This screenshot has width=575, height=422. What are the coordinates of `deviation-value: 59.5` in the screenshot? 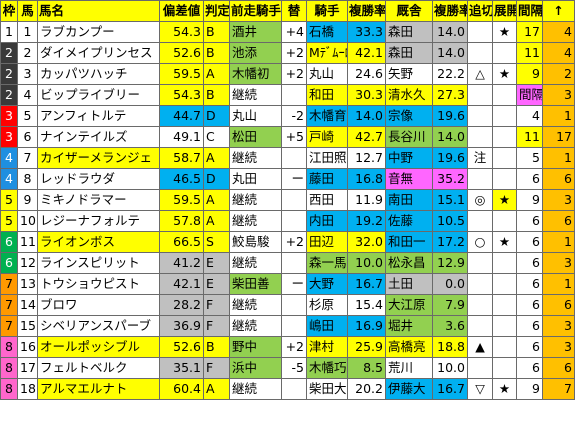 It's located at (181, 74).